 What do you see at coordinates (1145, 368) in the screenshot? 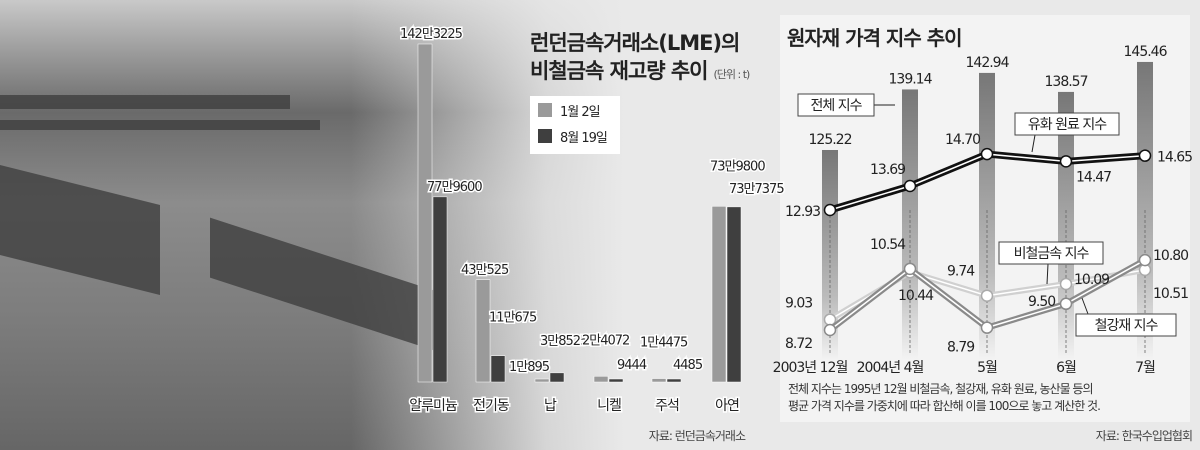
I see `x-category-label: 7월` at bounding box center [1145, 368].